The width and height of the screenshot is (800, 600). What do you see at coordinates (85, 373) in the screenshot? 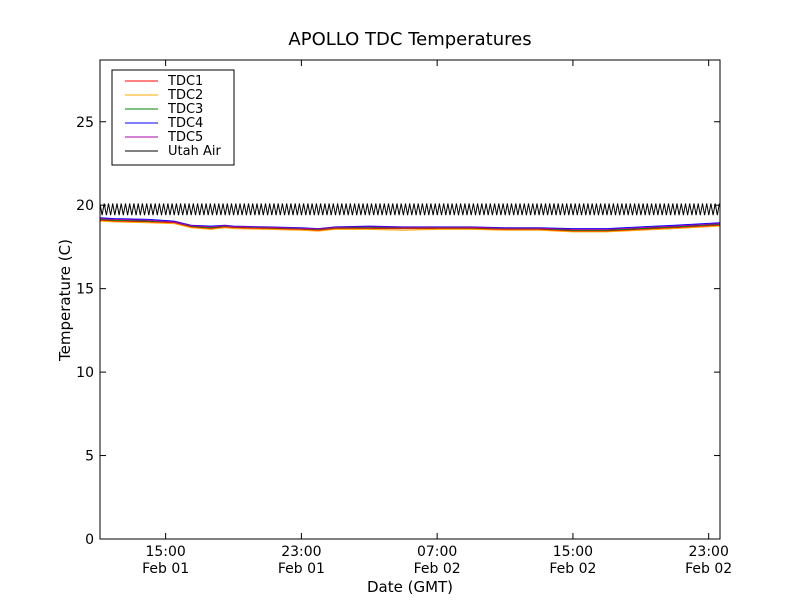
I see `y-tick-label: 10` at bounding box center [85, 373].